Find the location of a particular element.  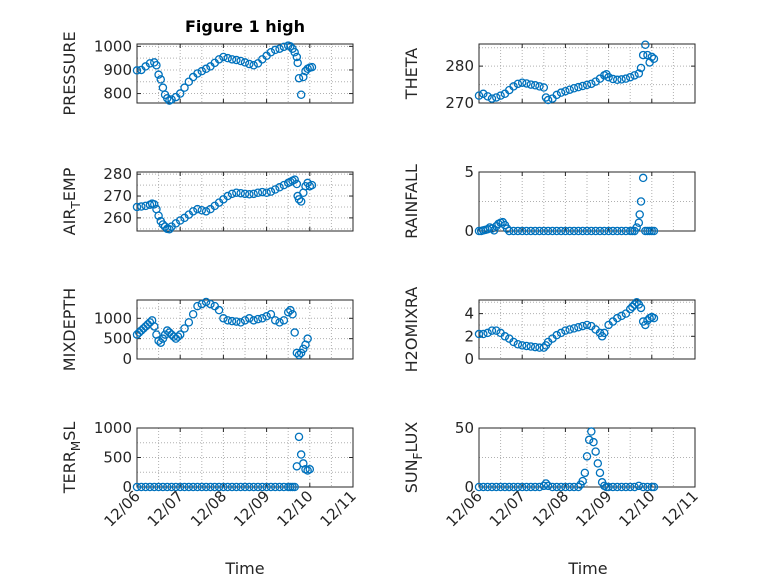

y-axis-label: AIRTEMP is located at coordinates (71, 201).